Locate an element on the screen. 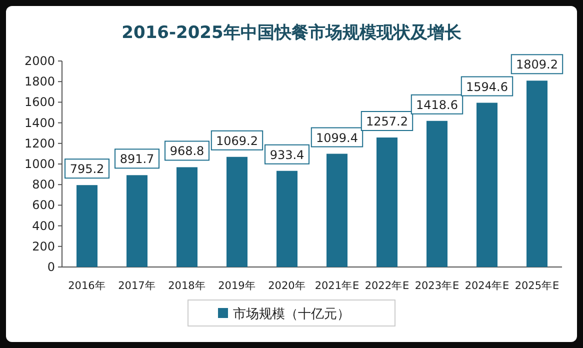 This screenshot has width=583, height=348. data-label: 795.2 is located at coordinates (87, 169).